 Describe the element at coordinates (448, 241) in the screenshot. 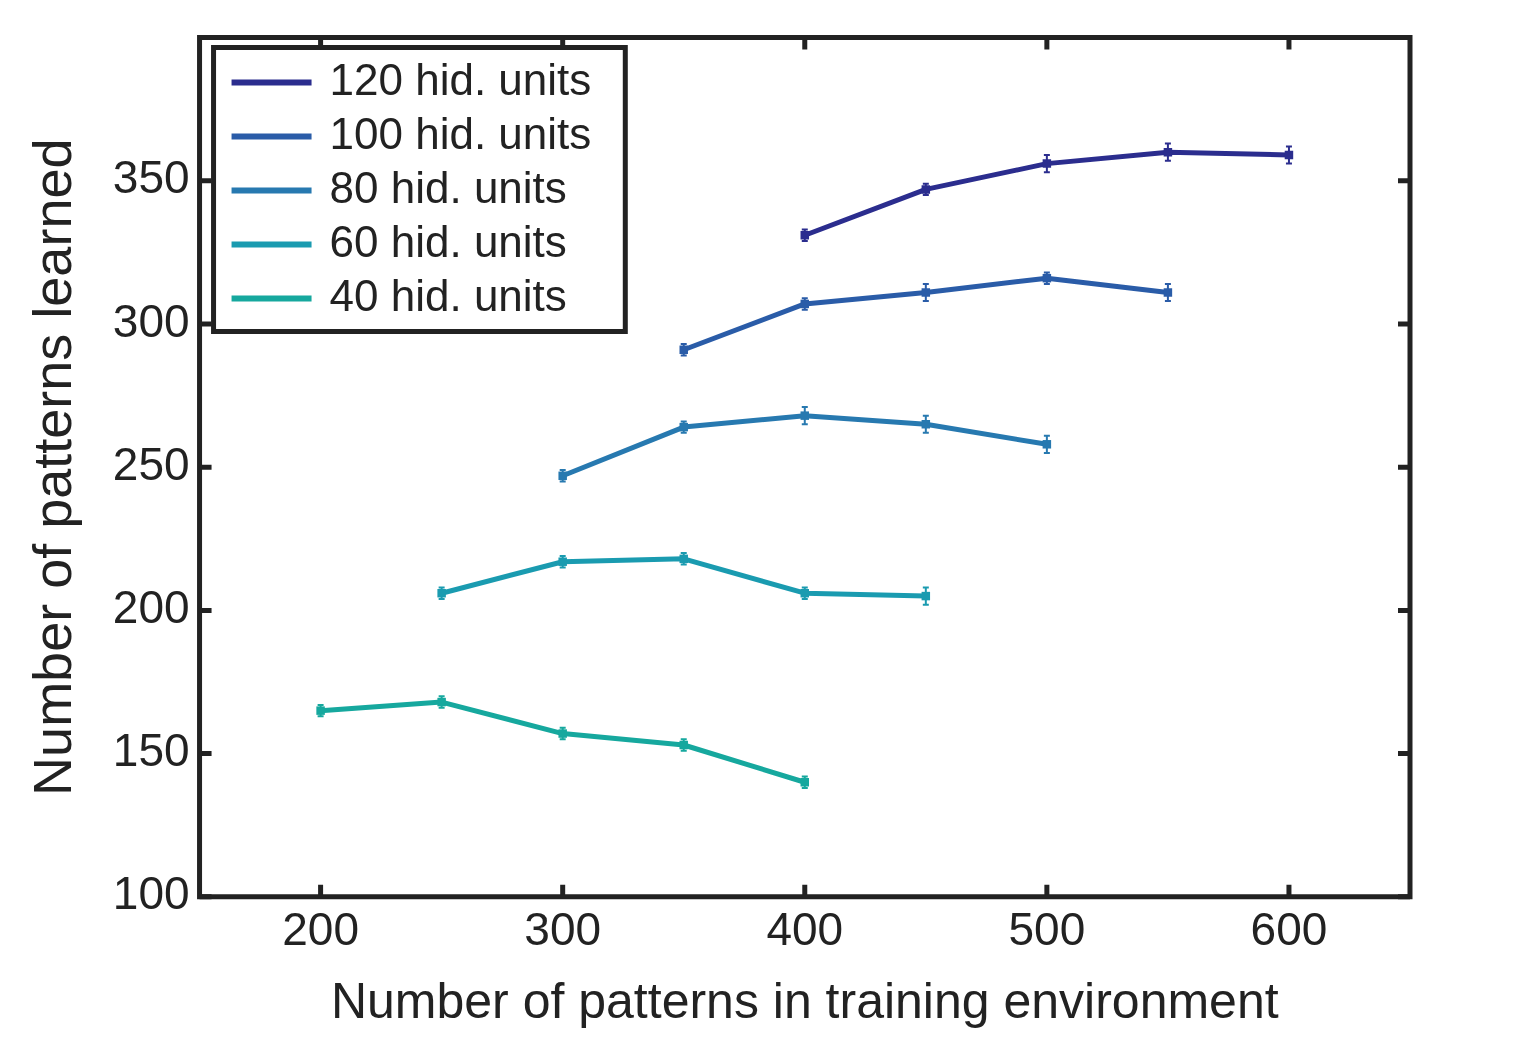

I see `legend-label: 60 hid. units` at that location.